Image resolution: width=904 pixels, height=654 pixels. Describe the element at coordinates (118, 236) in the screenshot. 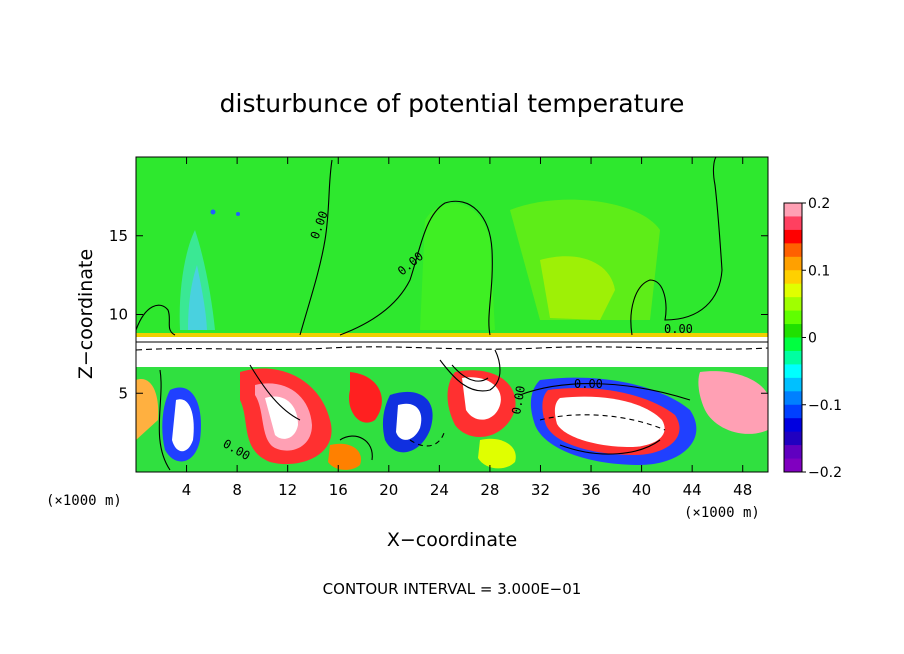

I see `y-tick-label: 15` at that location.